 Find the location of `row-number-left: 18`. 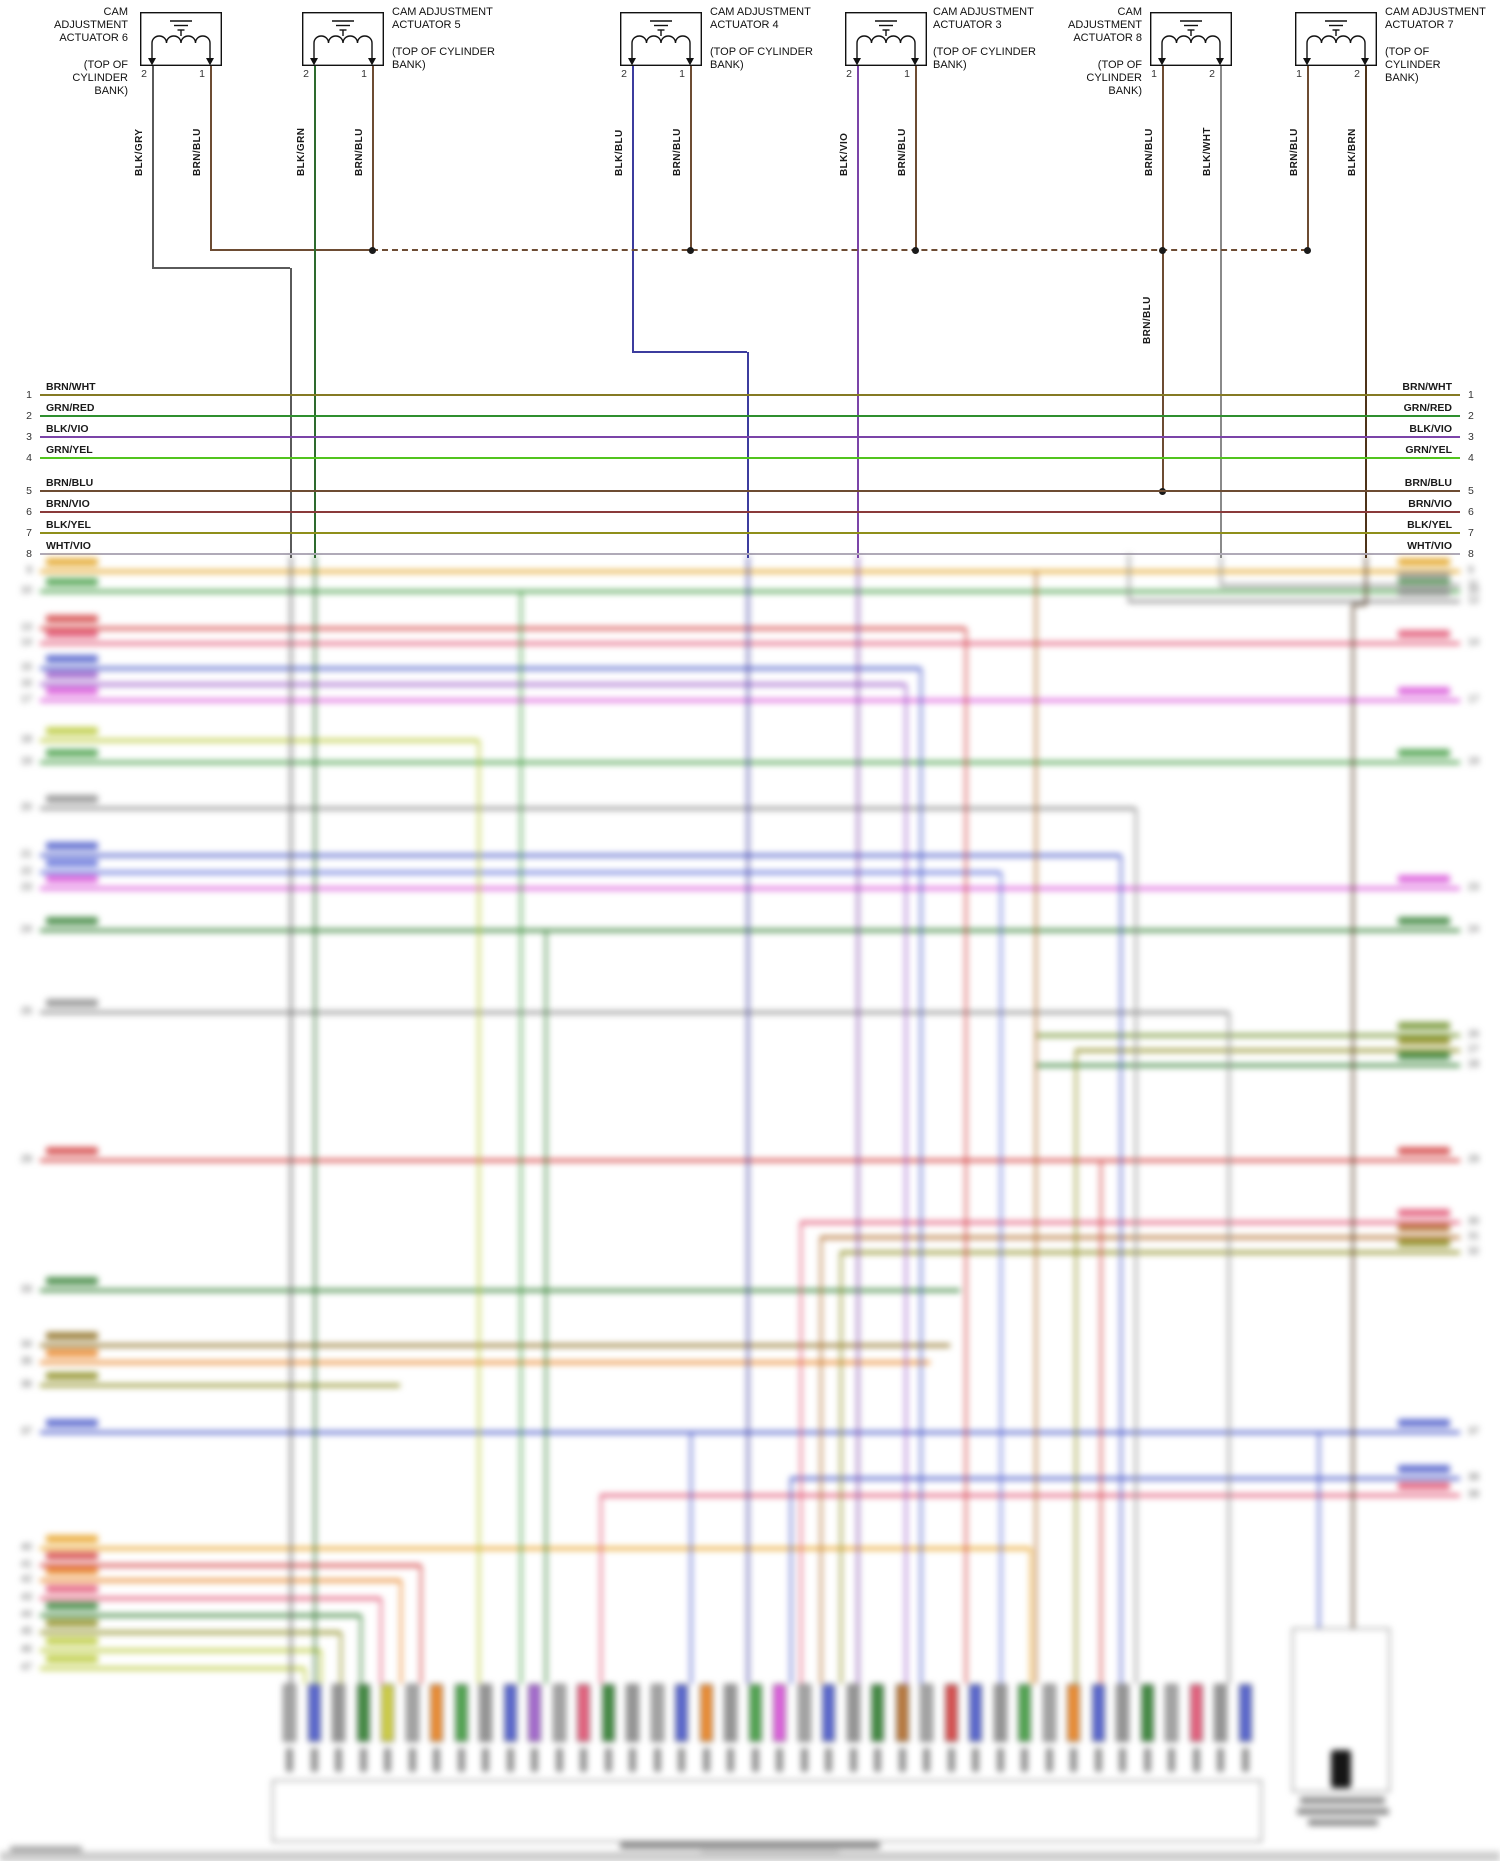

row-number-left: 18 is located at coordinates (26, 739).